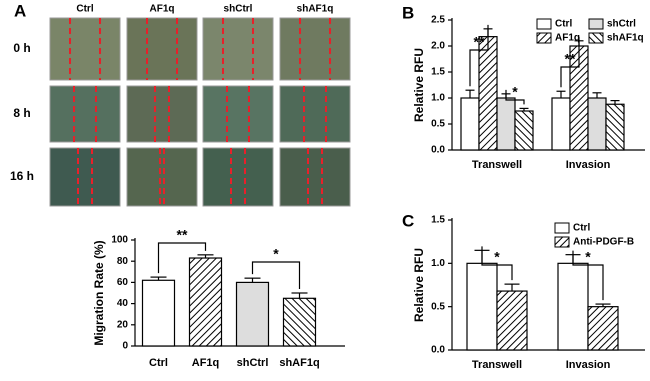 This screenshot has width=650, height=381. What do you see at coordinates (408, 220) in the screenshot?
I see `panel-label: C` at bounding box center [408, 220].